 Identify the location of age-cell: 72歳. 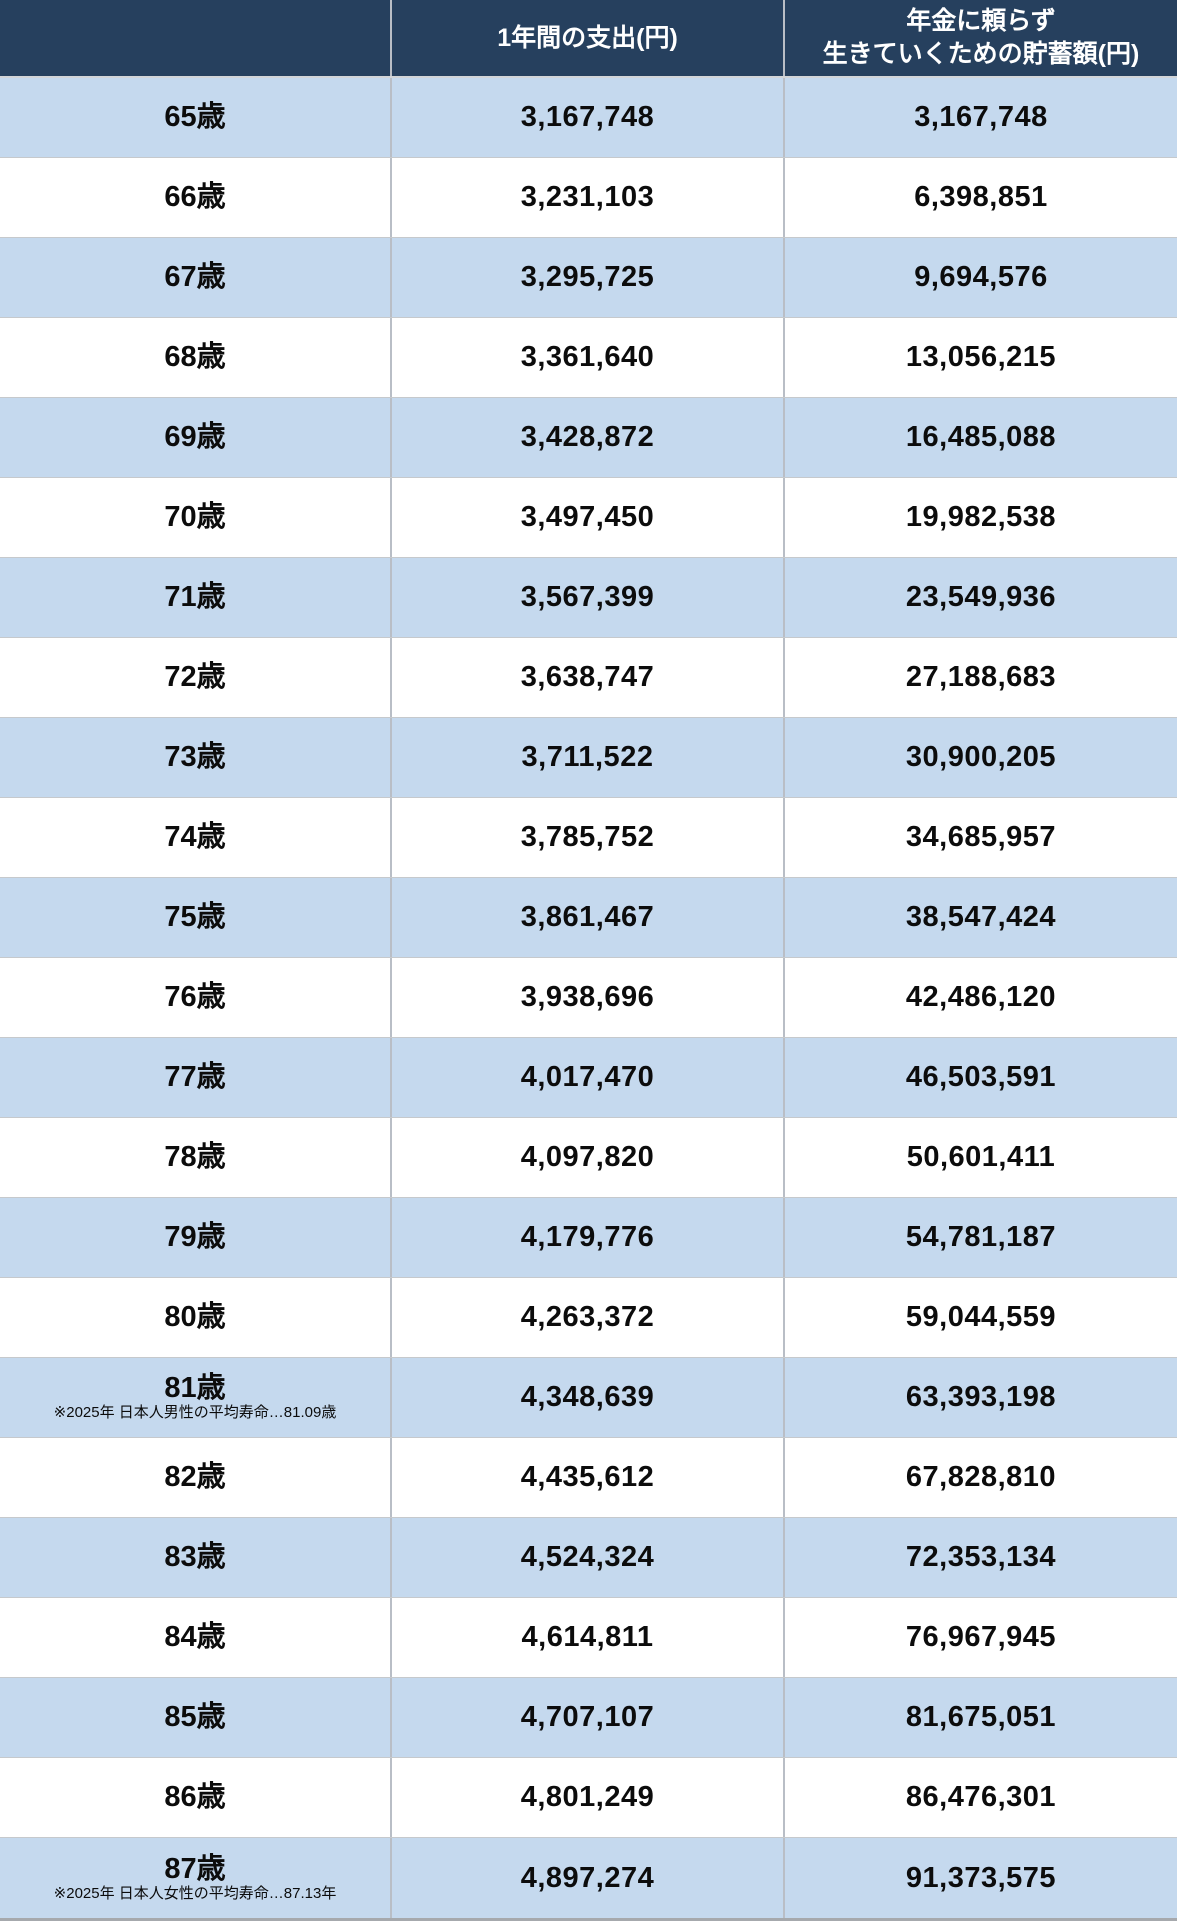
(196, 677).